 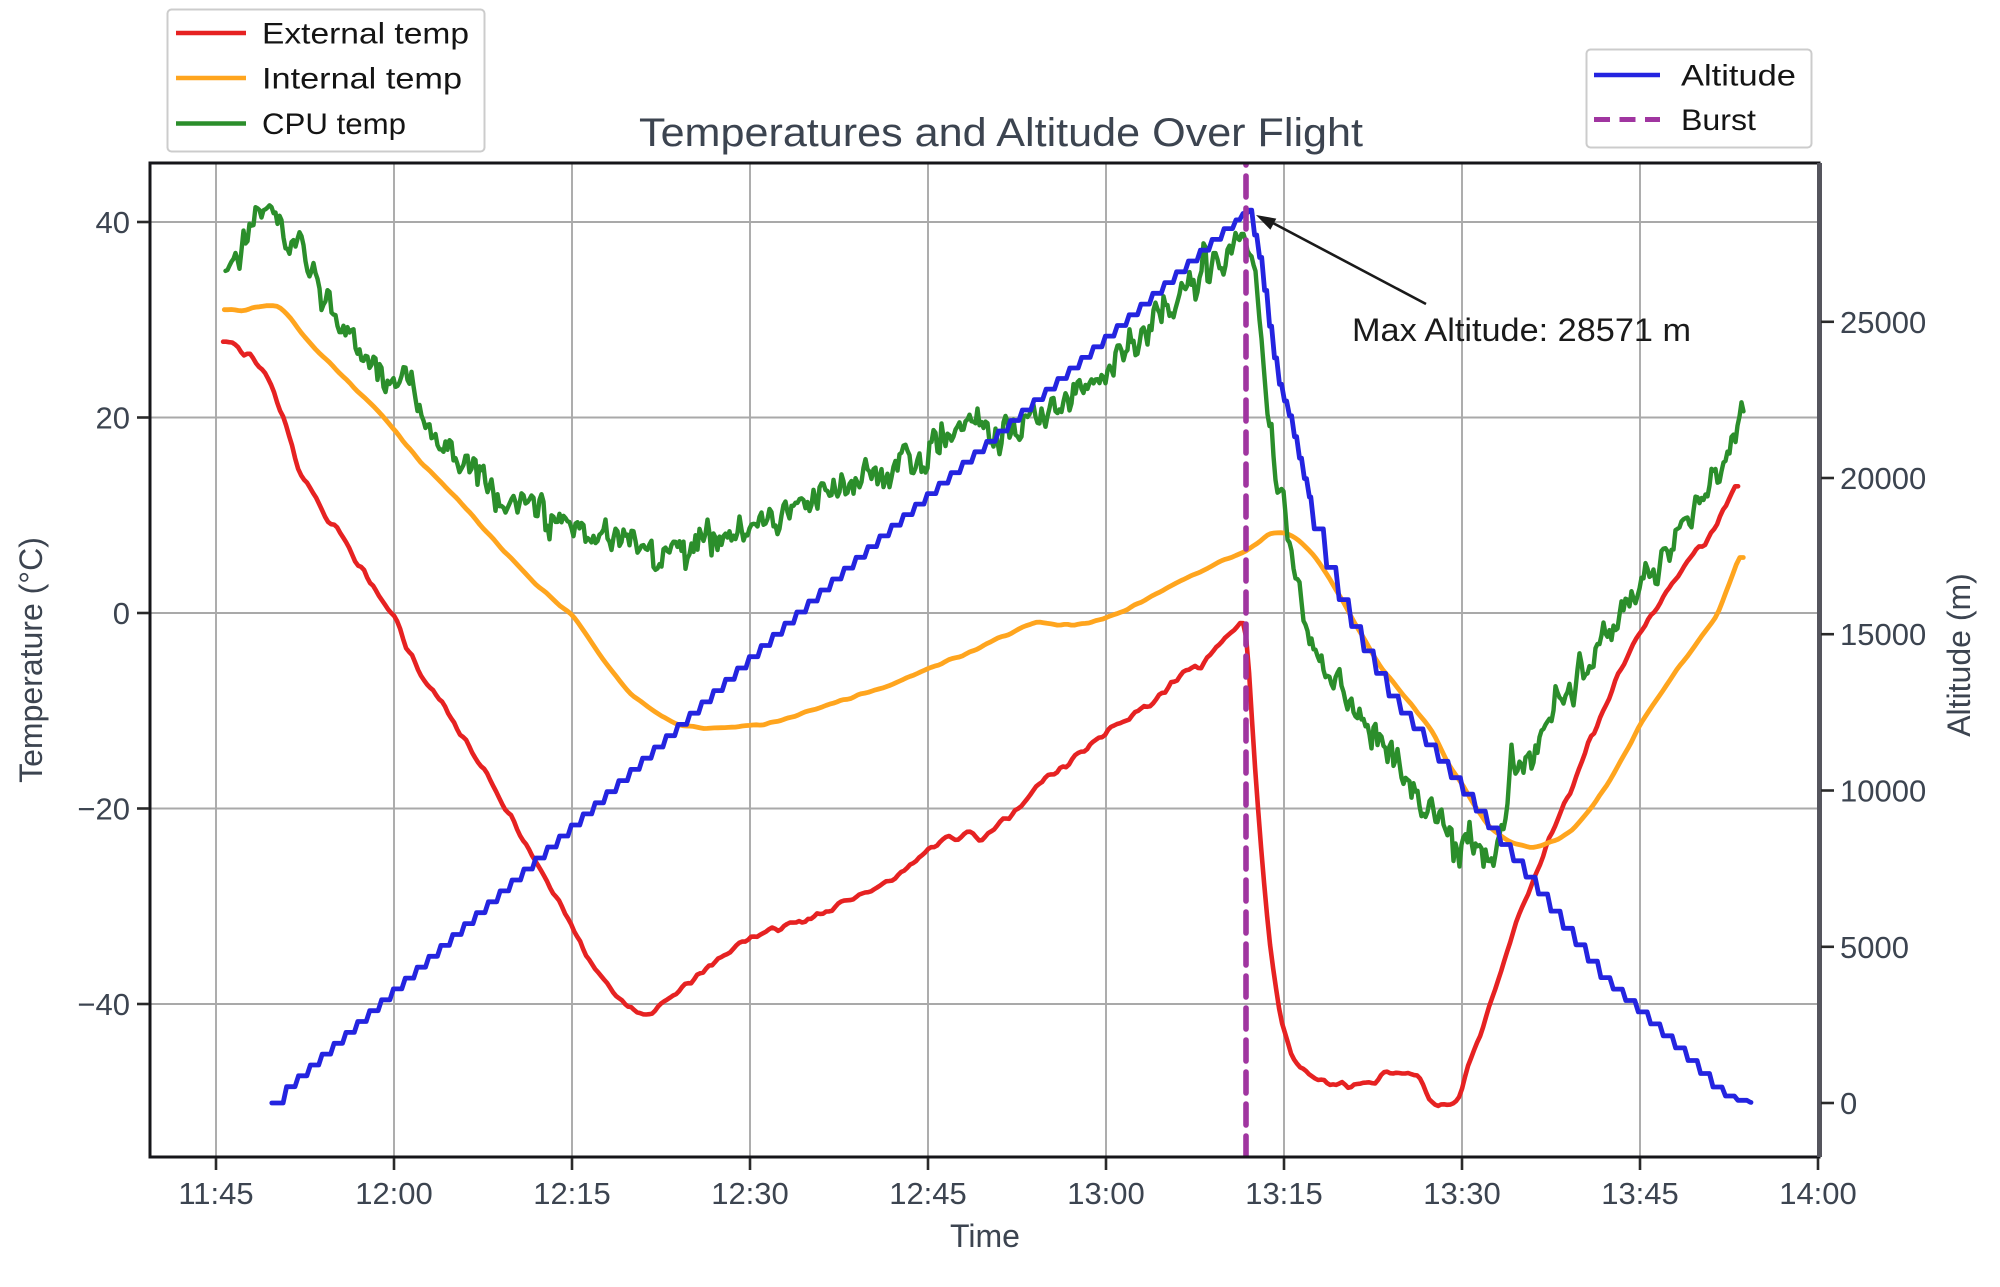 What do you see at coordinates (1284, 1193) in the screenshot?
I see `svg-text: 13:15` at bounding box center [1284, 1193].